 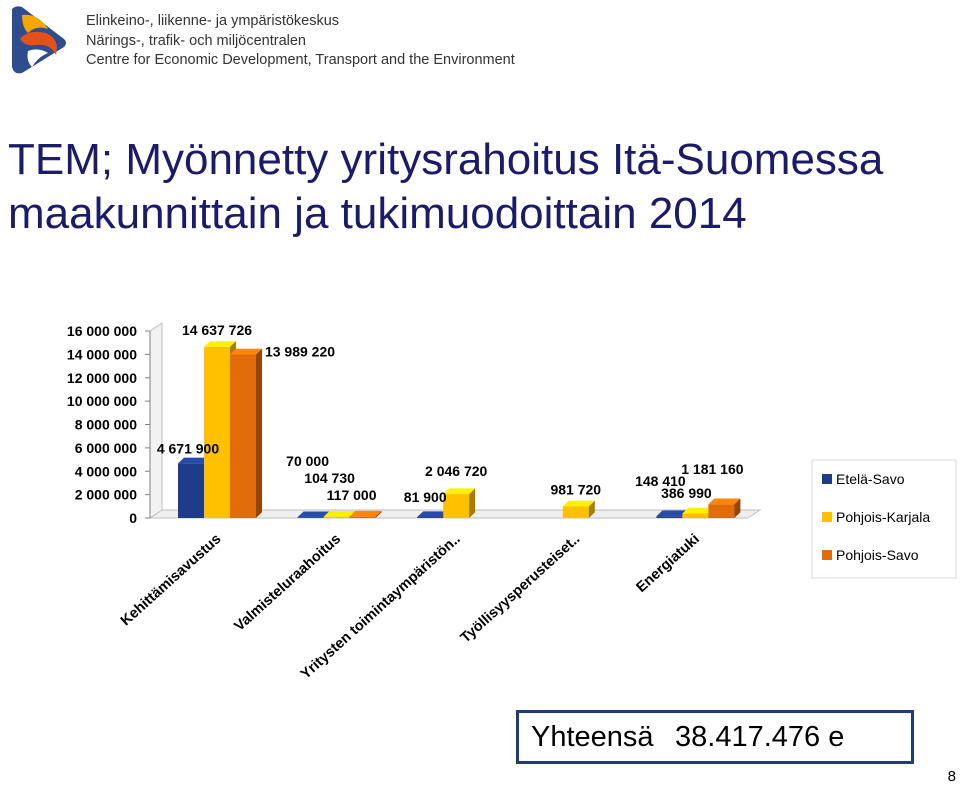 I want to click on data-label: 148 410, so click(x=660, y=481).